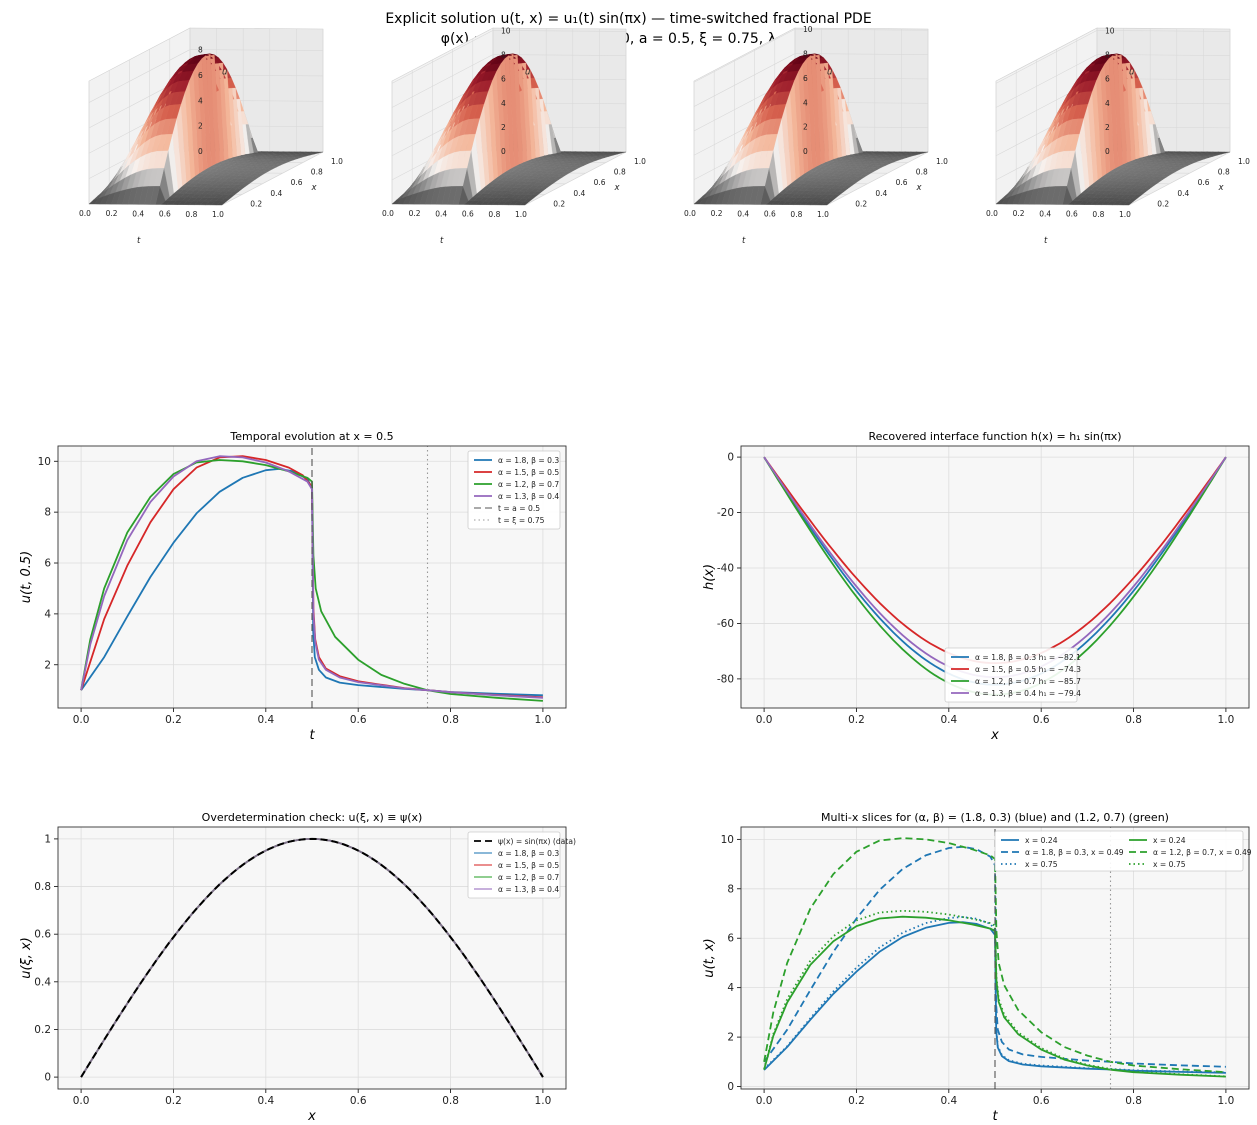 The height and width of the screenshot is (1125, 1257). Describe the element at coordinates (47, 839) in the screenshot. I see `y-tick-label: 1` at that location.